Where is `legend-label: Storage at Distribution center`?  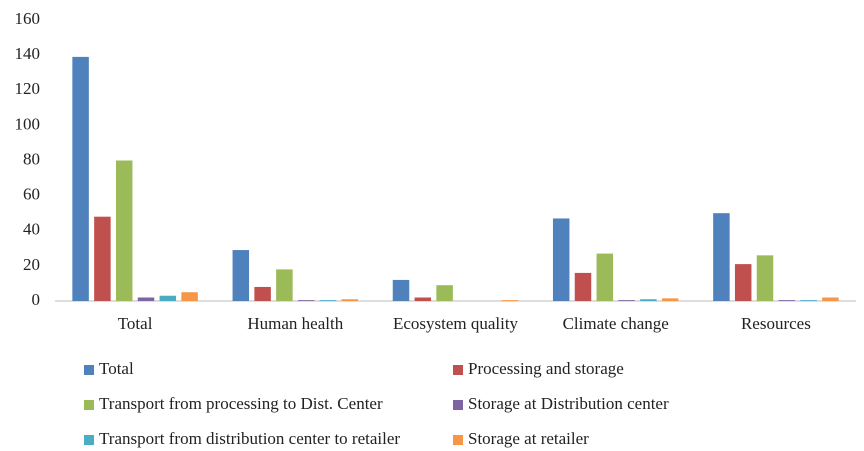
legend-label: Storage at Distribution center is located at coordinates (568, 403).